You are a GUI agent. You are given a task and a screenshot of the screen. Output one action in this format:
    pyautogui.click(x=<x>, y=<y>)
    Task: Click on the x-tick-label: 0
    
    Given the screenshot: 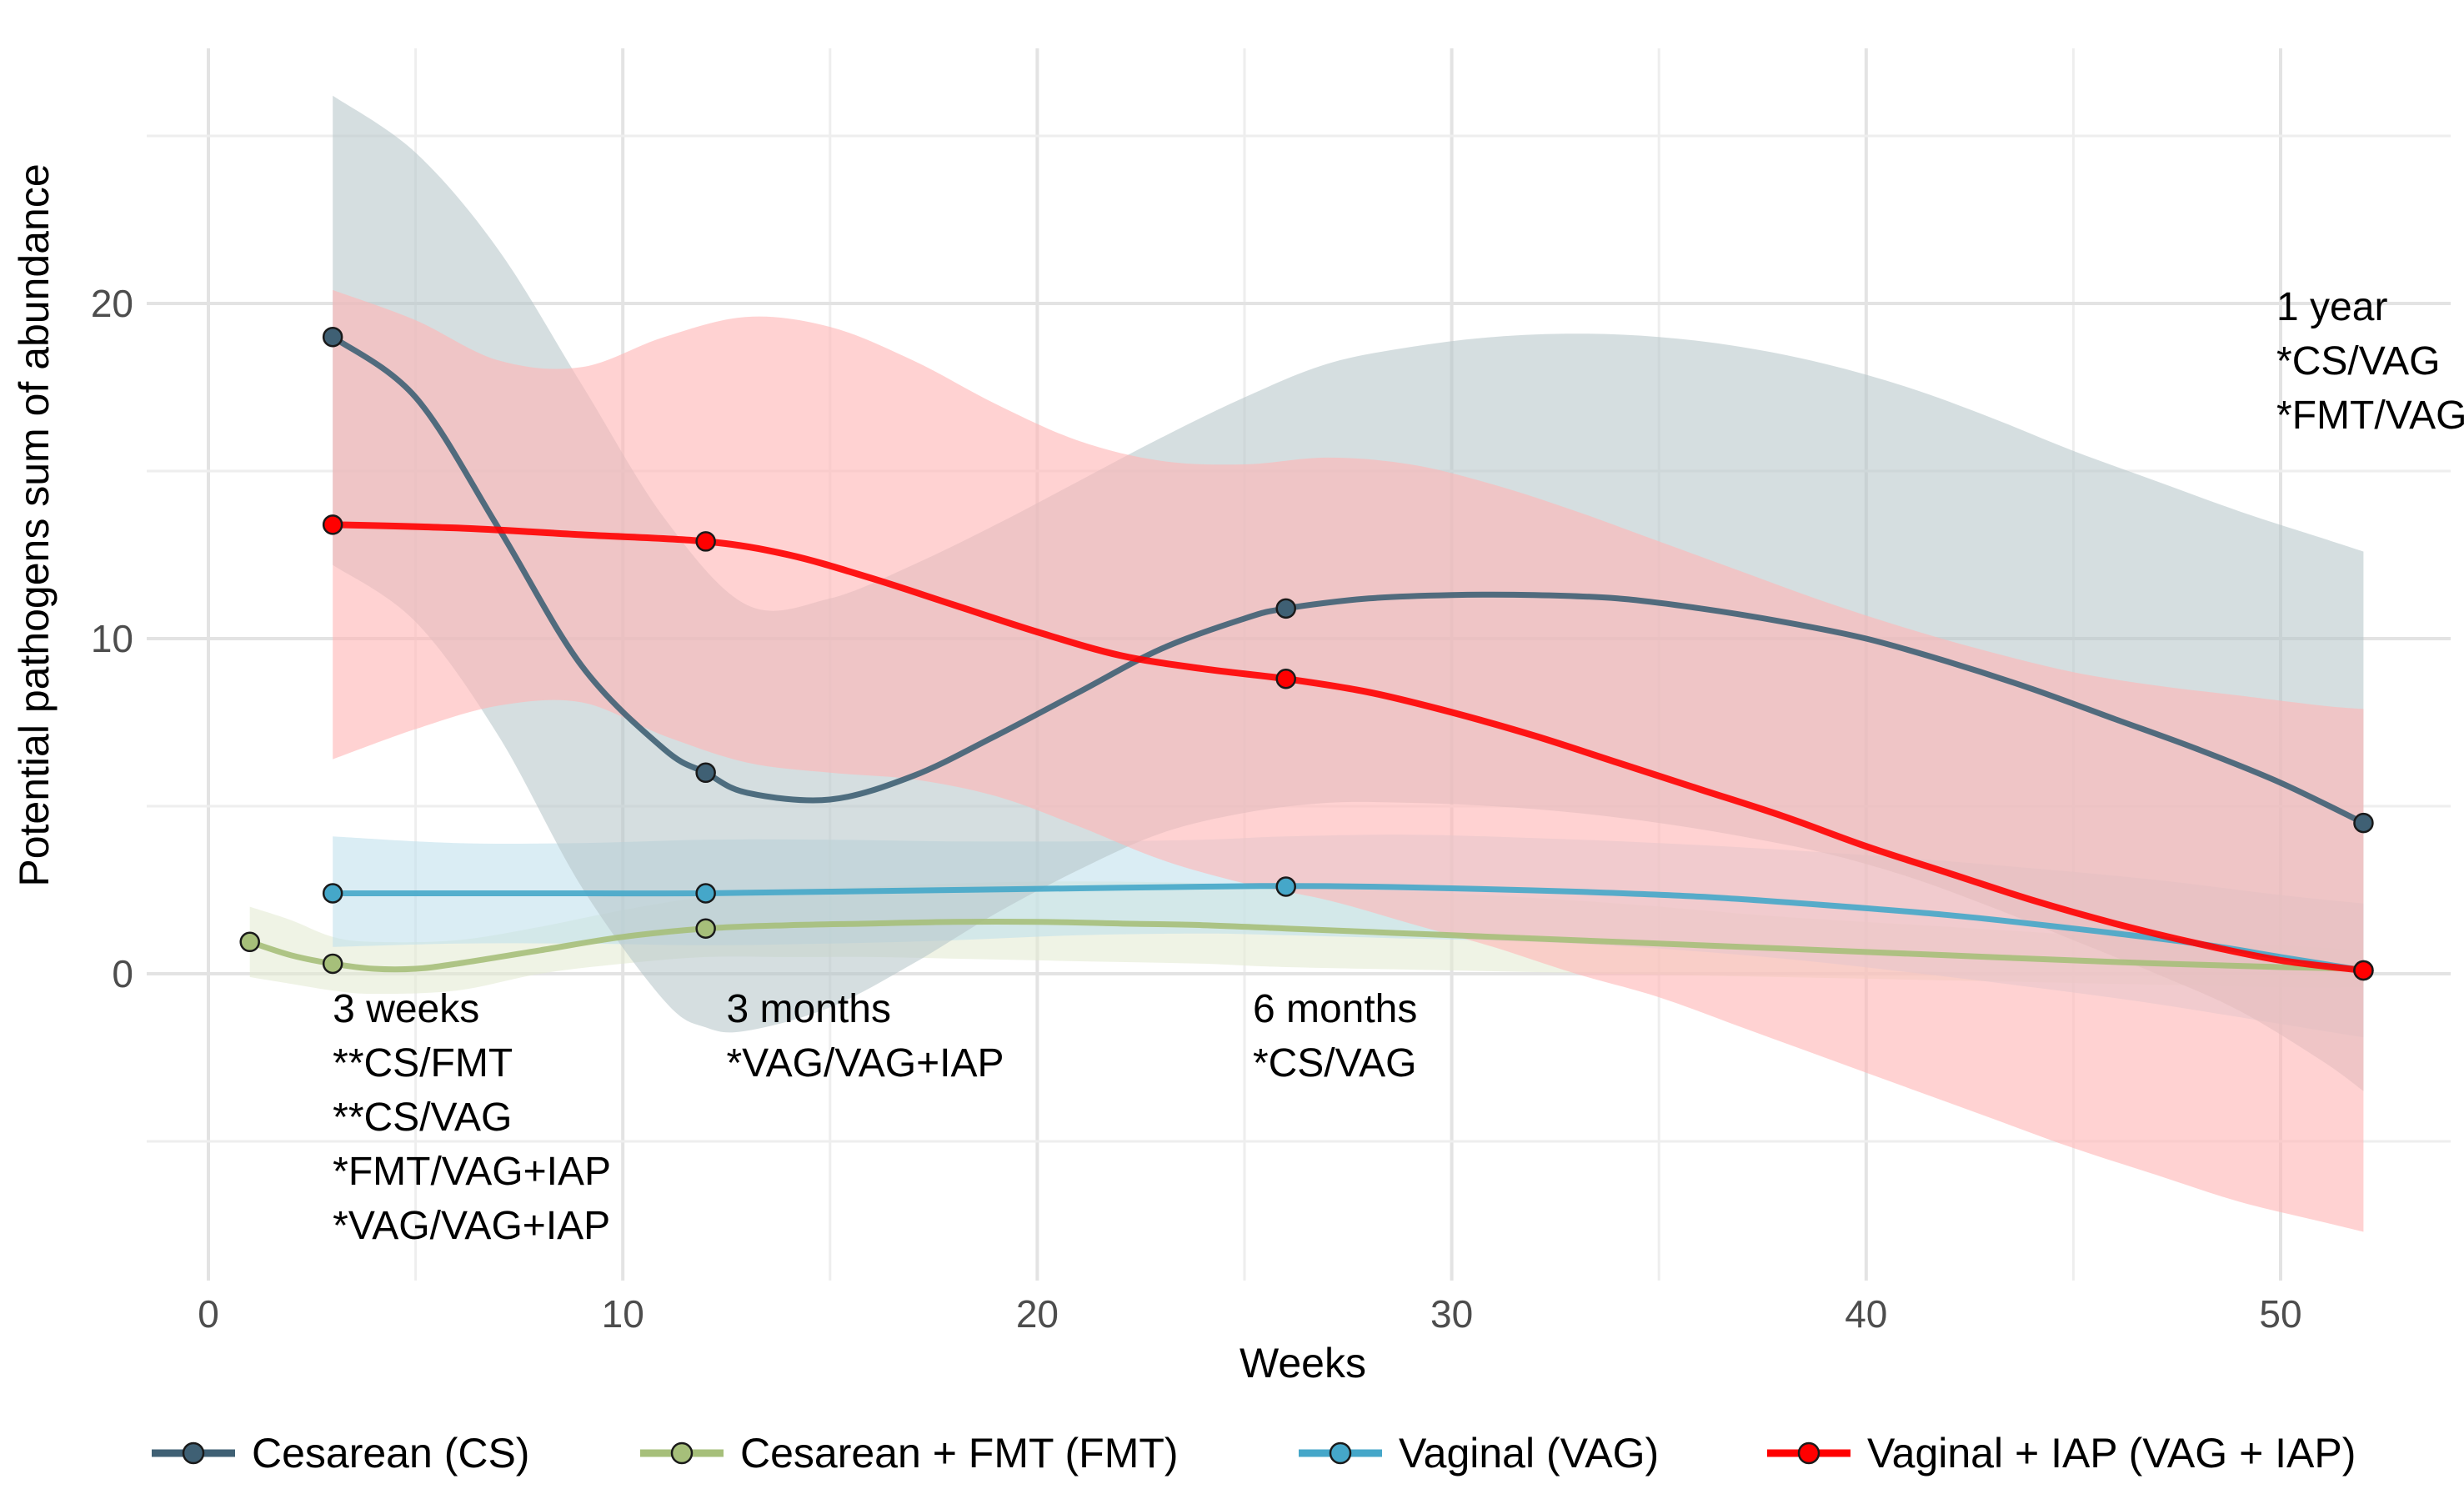 What is the action you would take?
    pyautogui.click(x=208, y=1314)
    